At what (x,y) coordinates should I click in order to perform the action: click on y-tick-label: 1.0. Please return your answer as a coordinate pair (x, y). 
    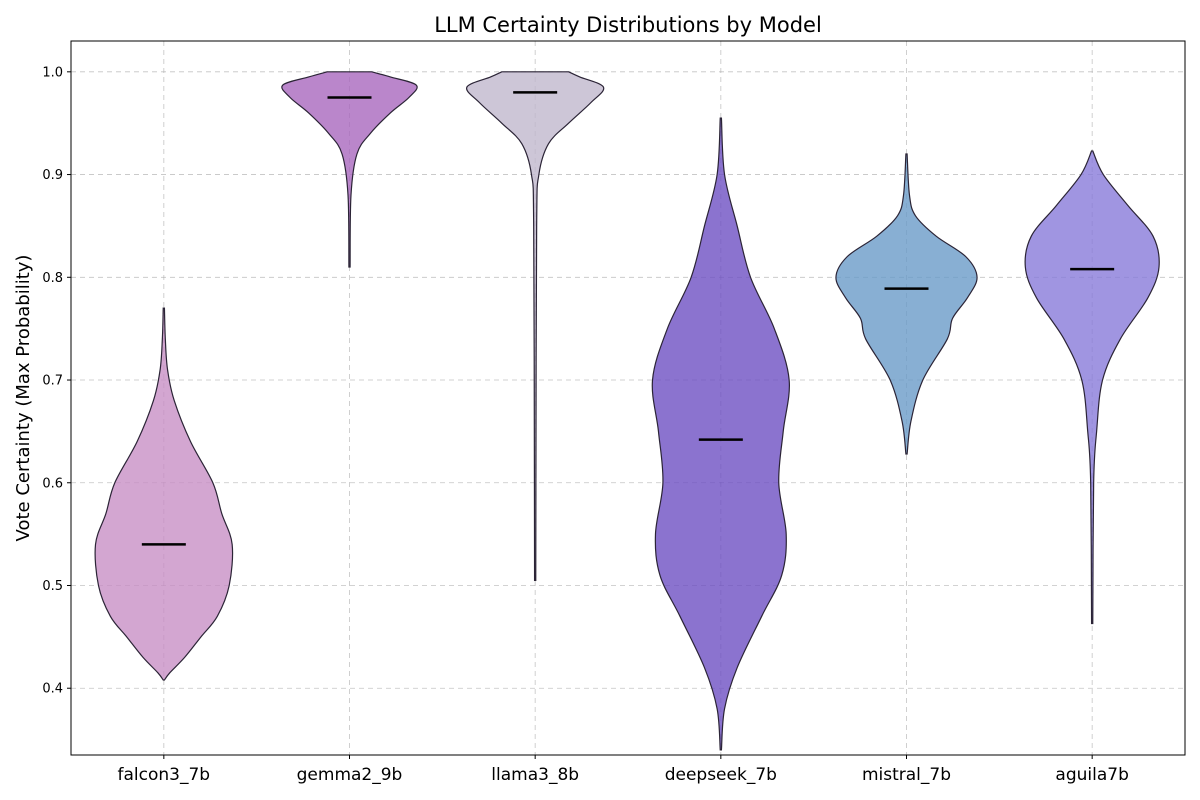
    Looking at the image, I should click on (52, 72).